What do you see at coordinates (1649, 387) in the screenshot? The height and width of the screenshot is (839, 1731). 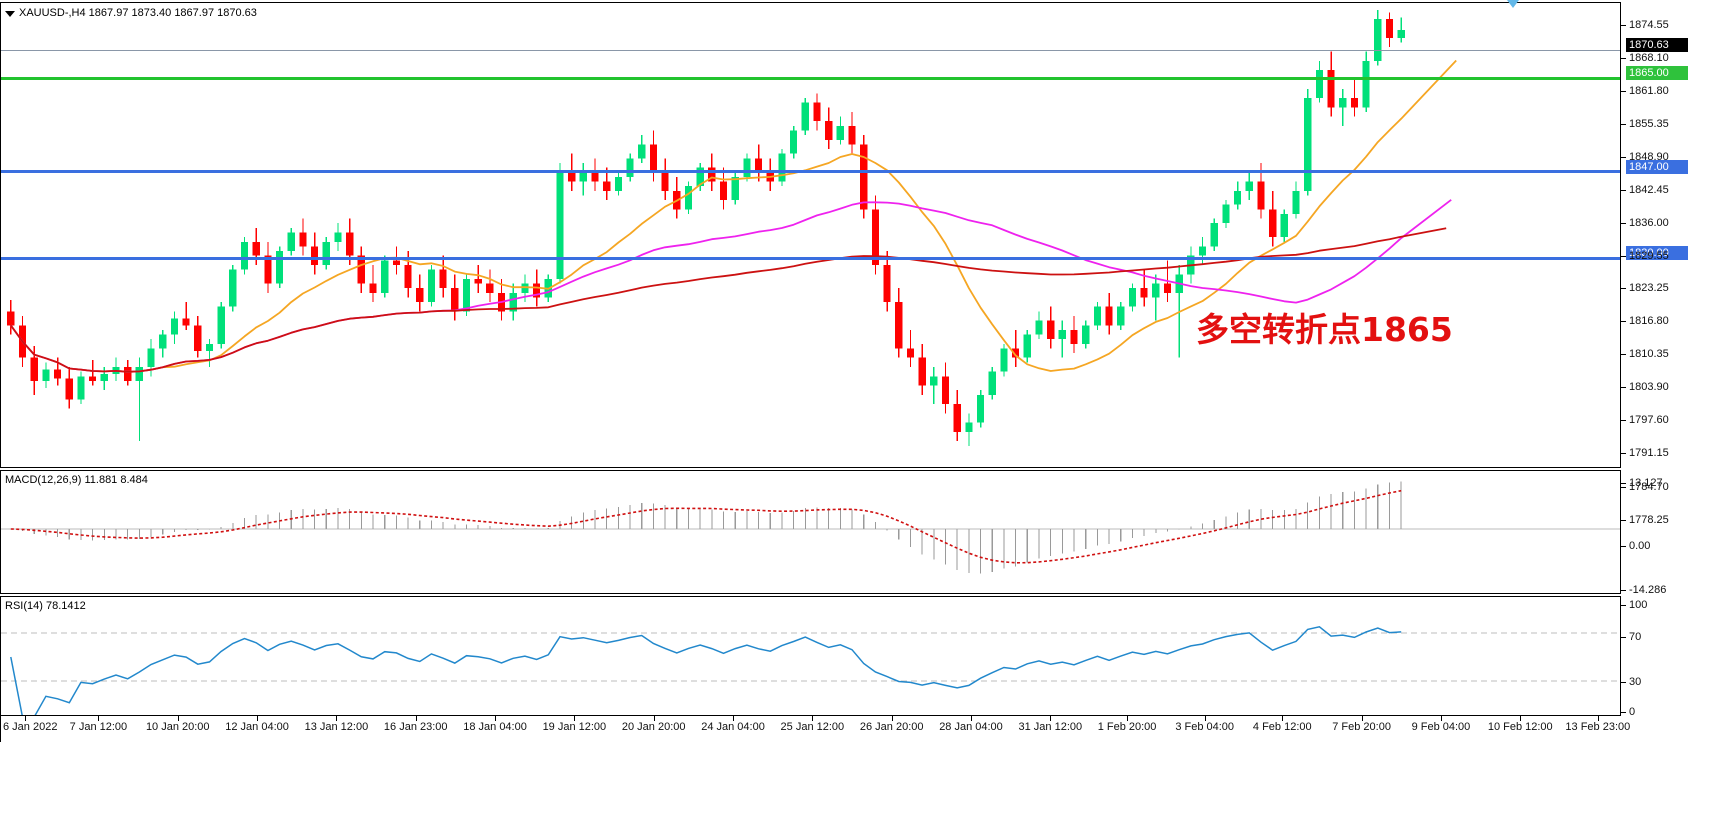 I see `price-axis-label: 1803.90` at bounding box center [1649, 387].